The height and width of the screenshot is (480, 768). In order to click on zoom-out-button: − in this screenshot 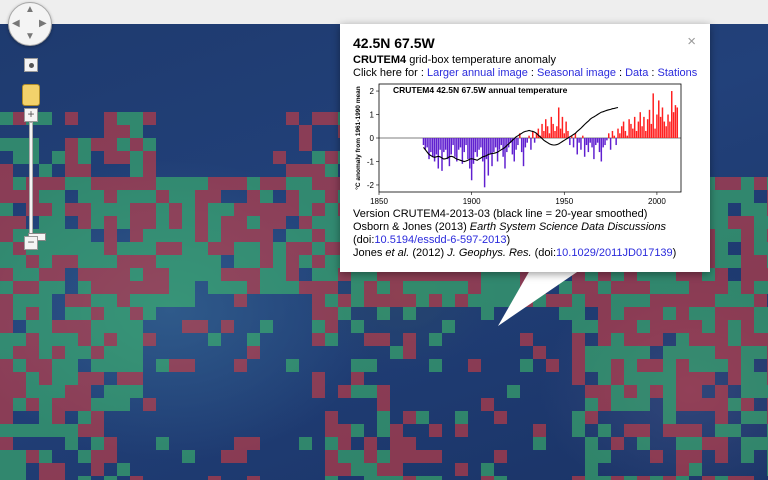, I will do `click(31, 243)`.